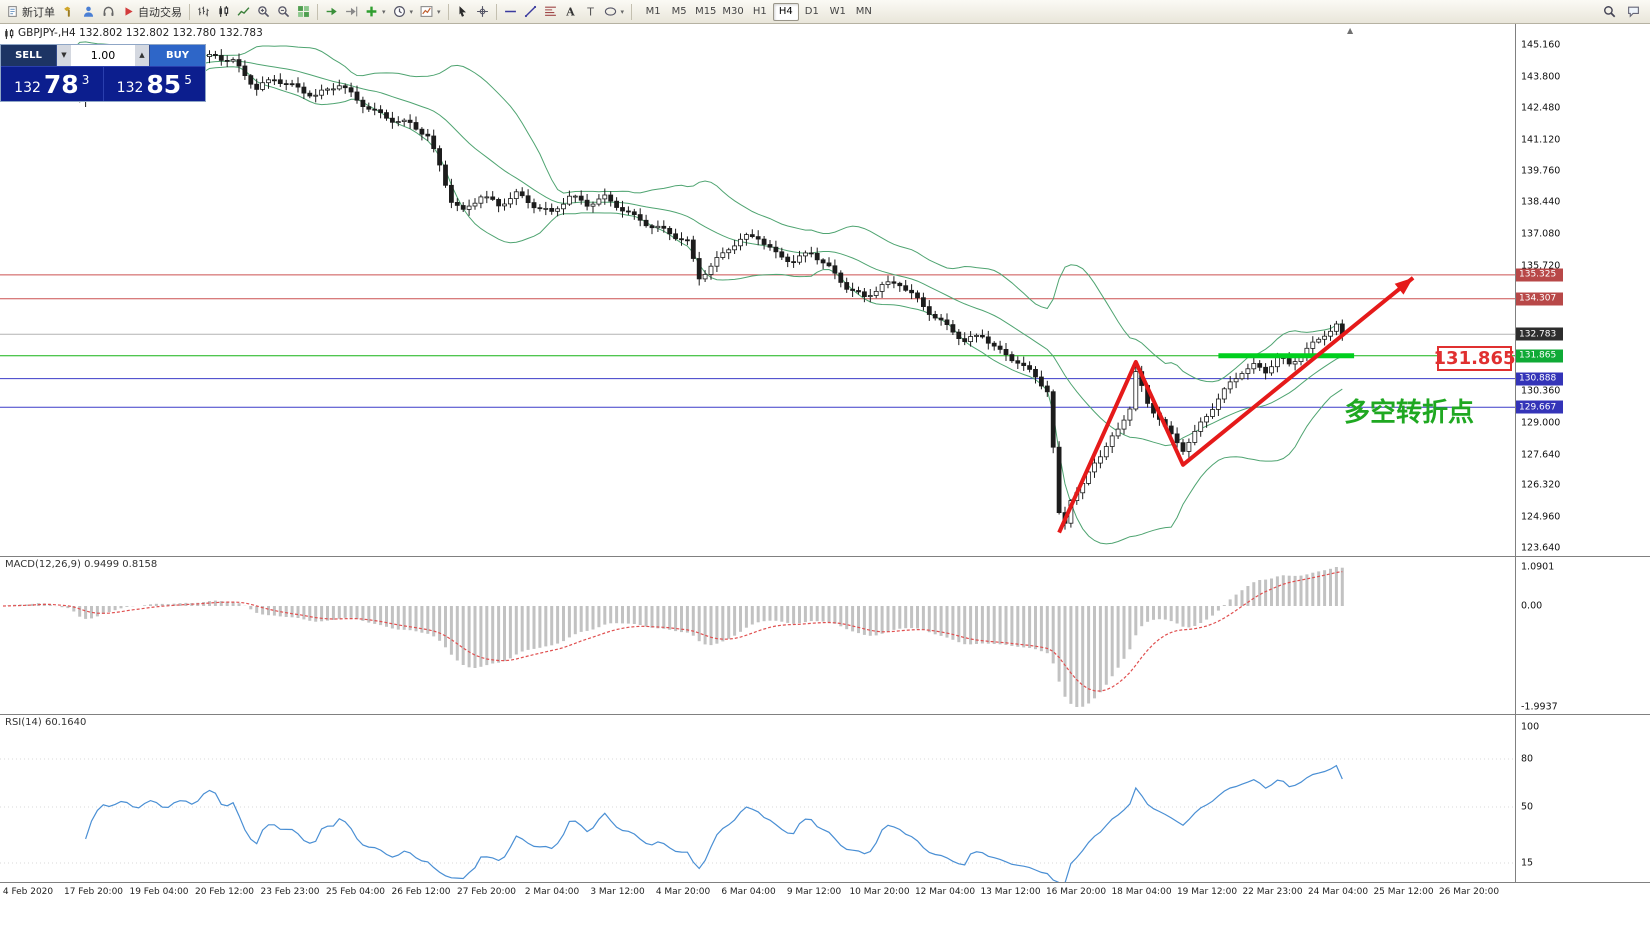 Image resolution: width=1650 pixels, height=947 pixels. Describe the element at coordinates (1541, 77) in the screenshot. I see `price-axis-label: 143.800` at that location.